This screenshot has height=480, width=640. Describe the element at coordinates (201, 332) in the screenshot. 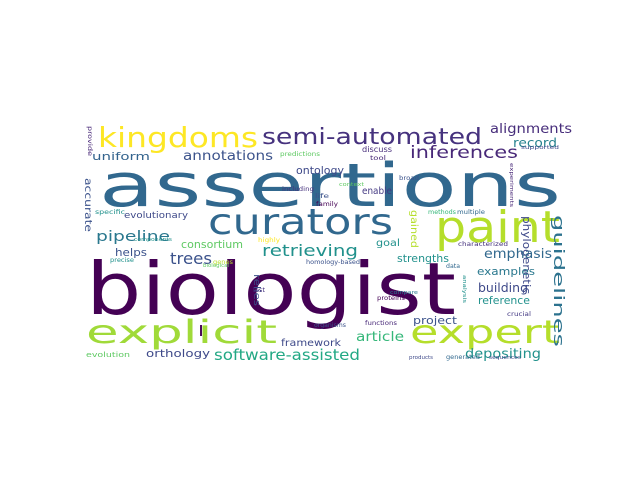

I see `cloud-word: l` at that location.